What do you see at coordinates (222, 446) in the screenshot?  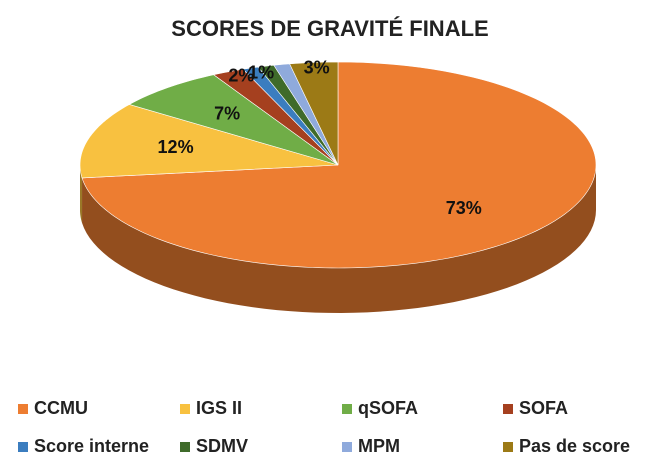 I see `legend-label: SDMV` at bounding box center [222, 446].